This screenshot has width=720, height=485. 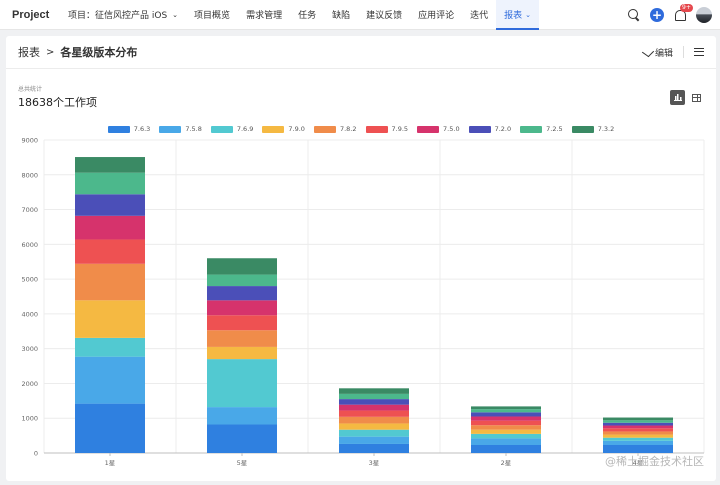 What do you see at coordinates (657, 52) in the screenshot?
I see `edit-button: 编辑` at bounding box center [657, 52].